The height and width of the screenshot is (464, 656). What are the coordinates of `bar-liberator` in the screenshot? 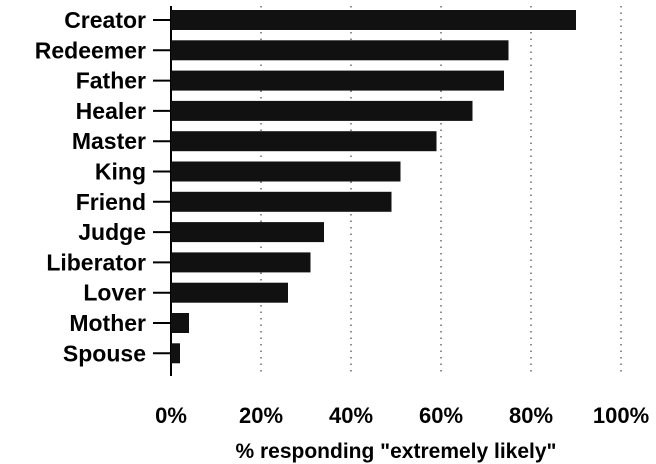 It's located at (241, 262).